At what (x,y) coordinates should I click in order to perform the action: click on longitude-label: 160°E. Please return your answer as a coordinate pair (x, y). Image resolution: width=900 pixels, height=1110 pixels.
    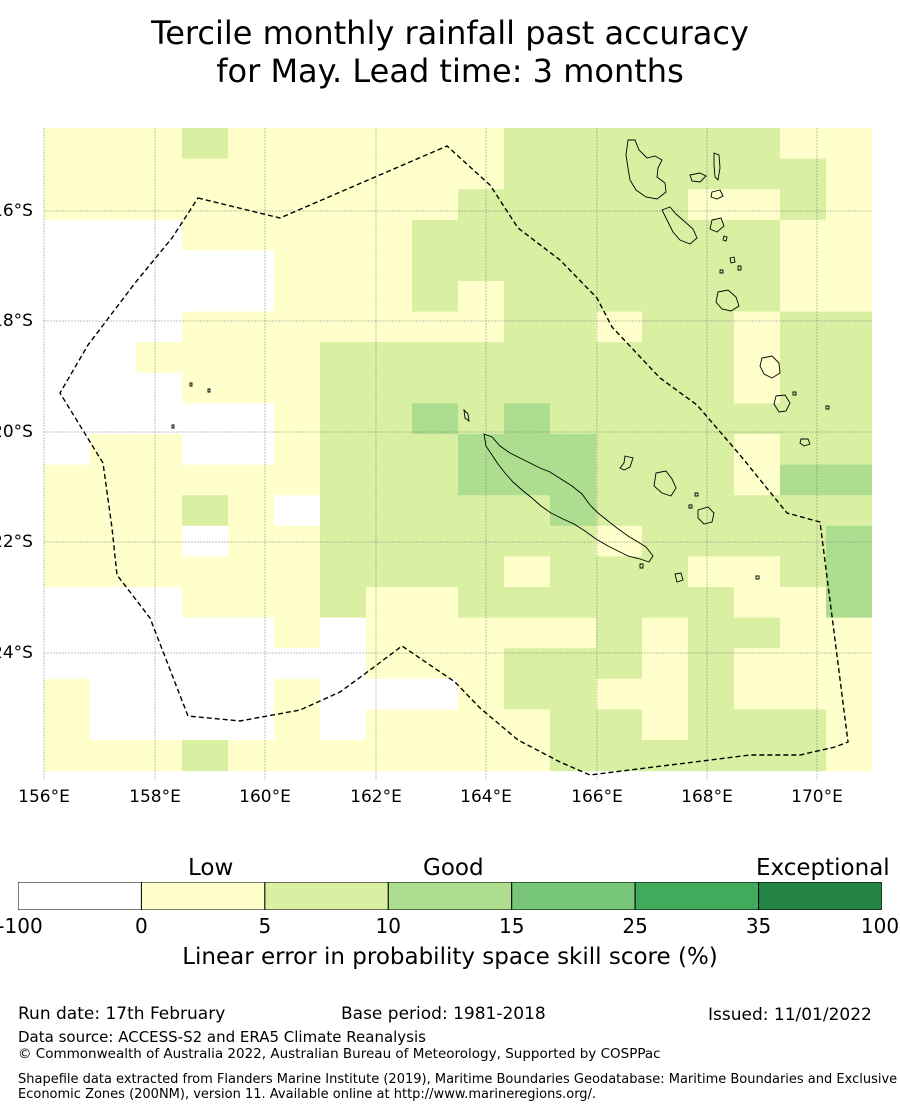
    Looking at the image, I should click on (265, 797).